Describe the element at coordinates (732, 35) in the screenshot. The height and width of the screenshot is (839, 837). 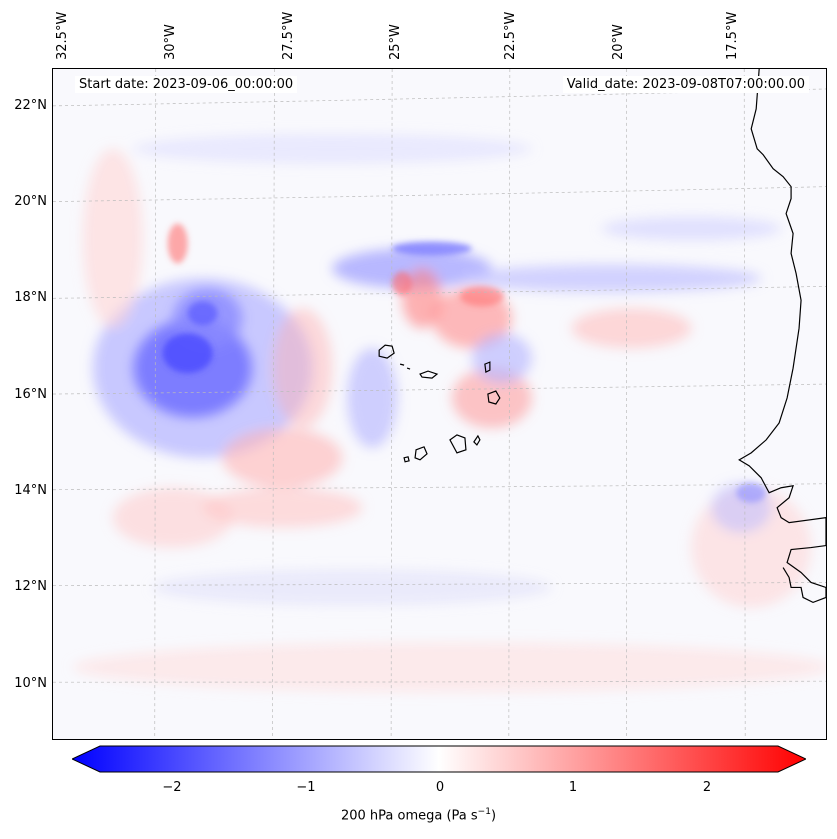
I see `lon-label-17-5w: 17.5°W` at that location.